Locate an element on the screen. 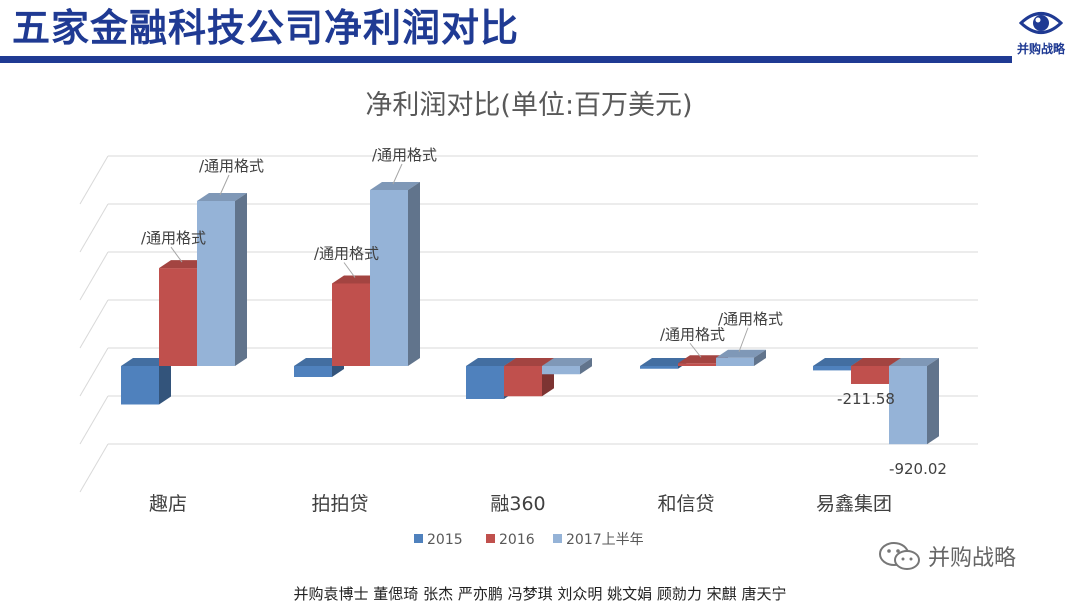 The image size is (1080, 608). wechat-watermark: 并购战略 is located at coordinates (947, 556).